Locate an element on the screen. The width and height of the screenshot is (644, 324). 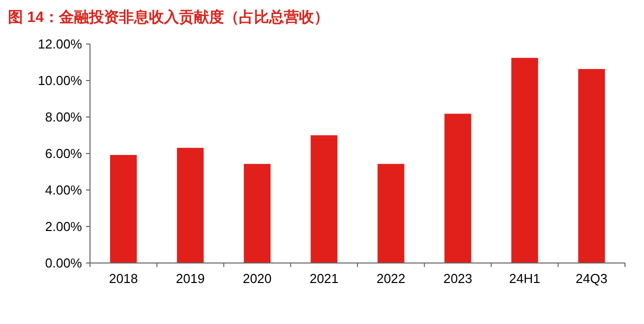
x-tick-label: 24H1 is located at coordinates (524, 278).